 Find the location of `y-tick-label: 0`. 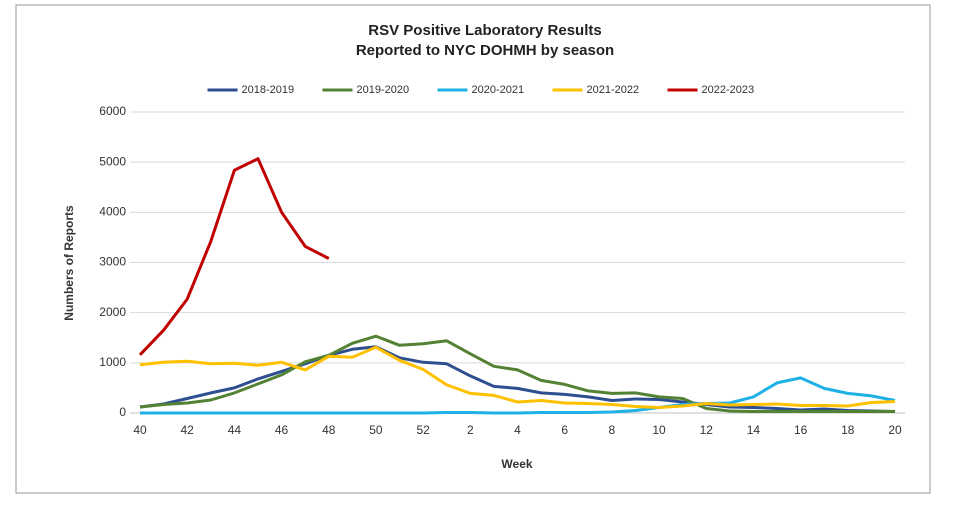

y-tick-label: 0 is located at coordinates (122, 412).